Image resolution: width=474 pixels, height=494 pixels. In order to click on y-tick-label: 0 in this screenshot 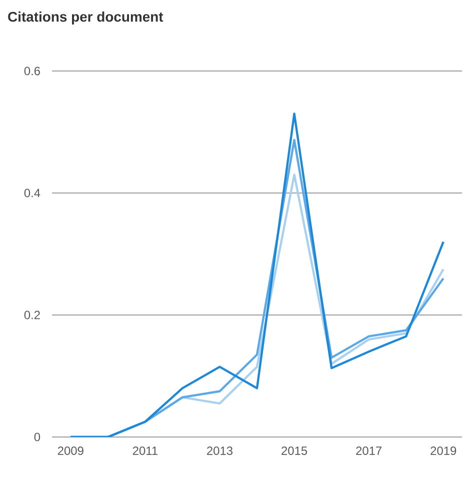, I will do `click(37, 437)`.